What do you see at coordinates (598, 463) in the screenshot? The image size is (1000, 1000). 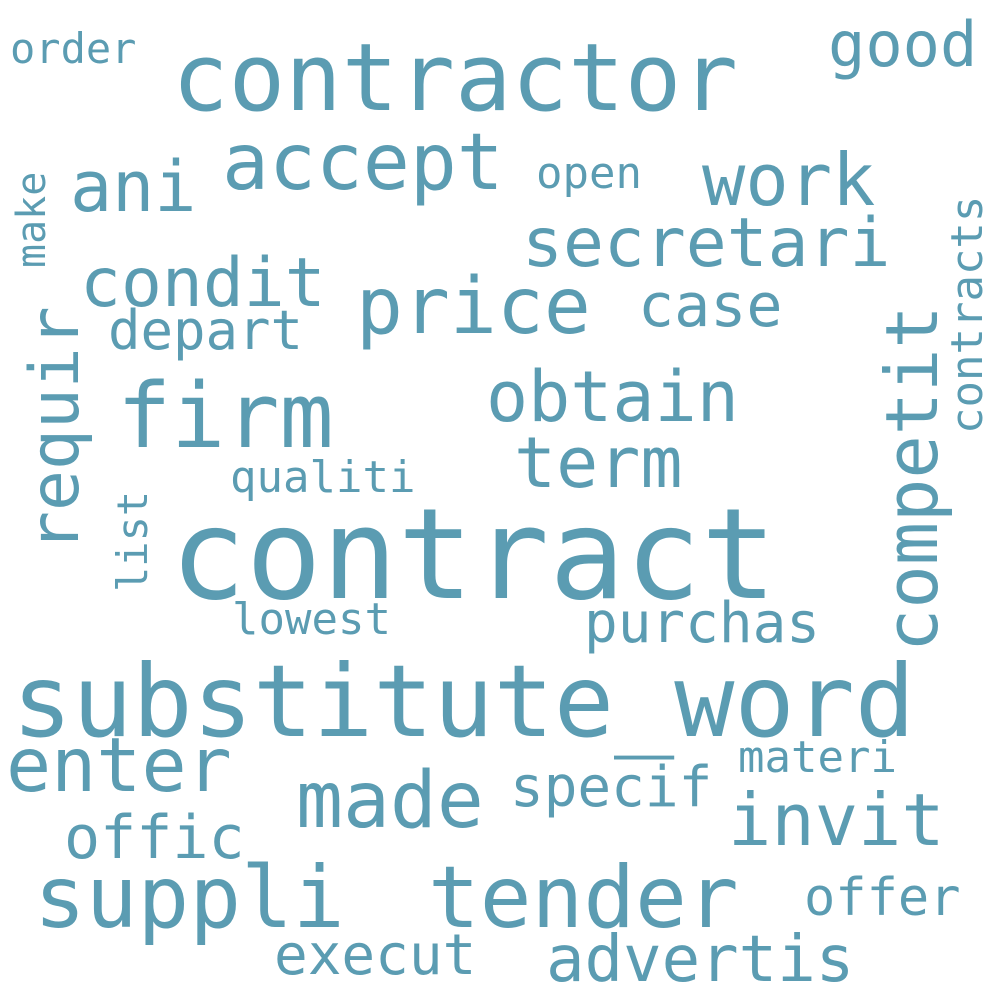 I see `word-term: term` at bounding box center [598, 463].